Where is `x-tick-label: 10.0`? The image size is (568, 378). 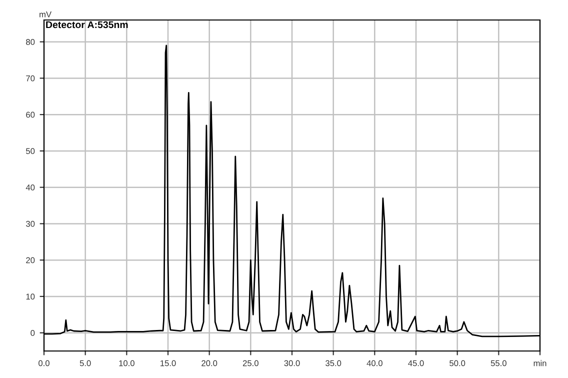
x-tick-label: 10.0 is located at coordinates (126, 363).